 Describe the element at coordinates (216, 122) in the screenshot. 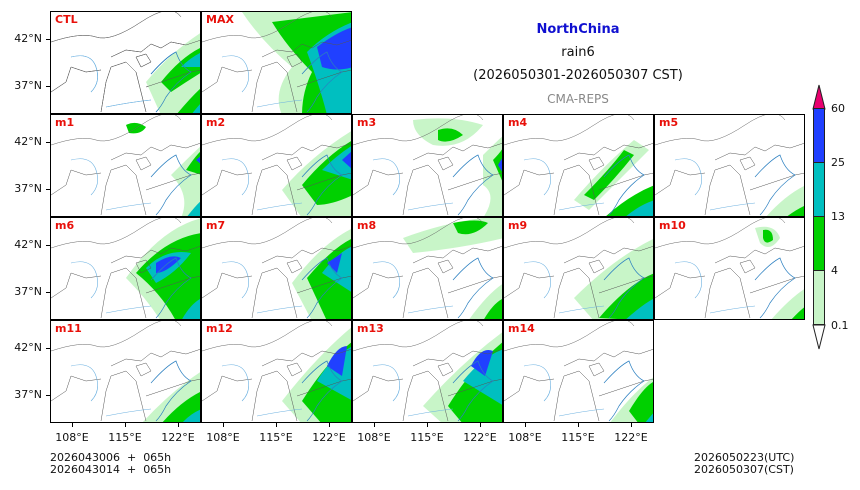

I see `panel-label: m2` at that location.